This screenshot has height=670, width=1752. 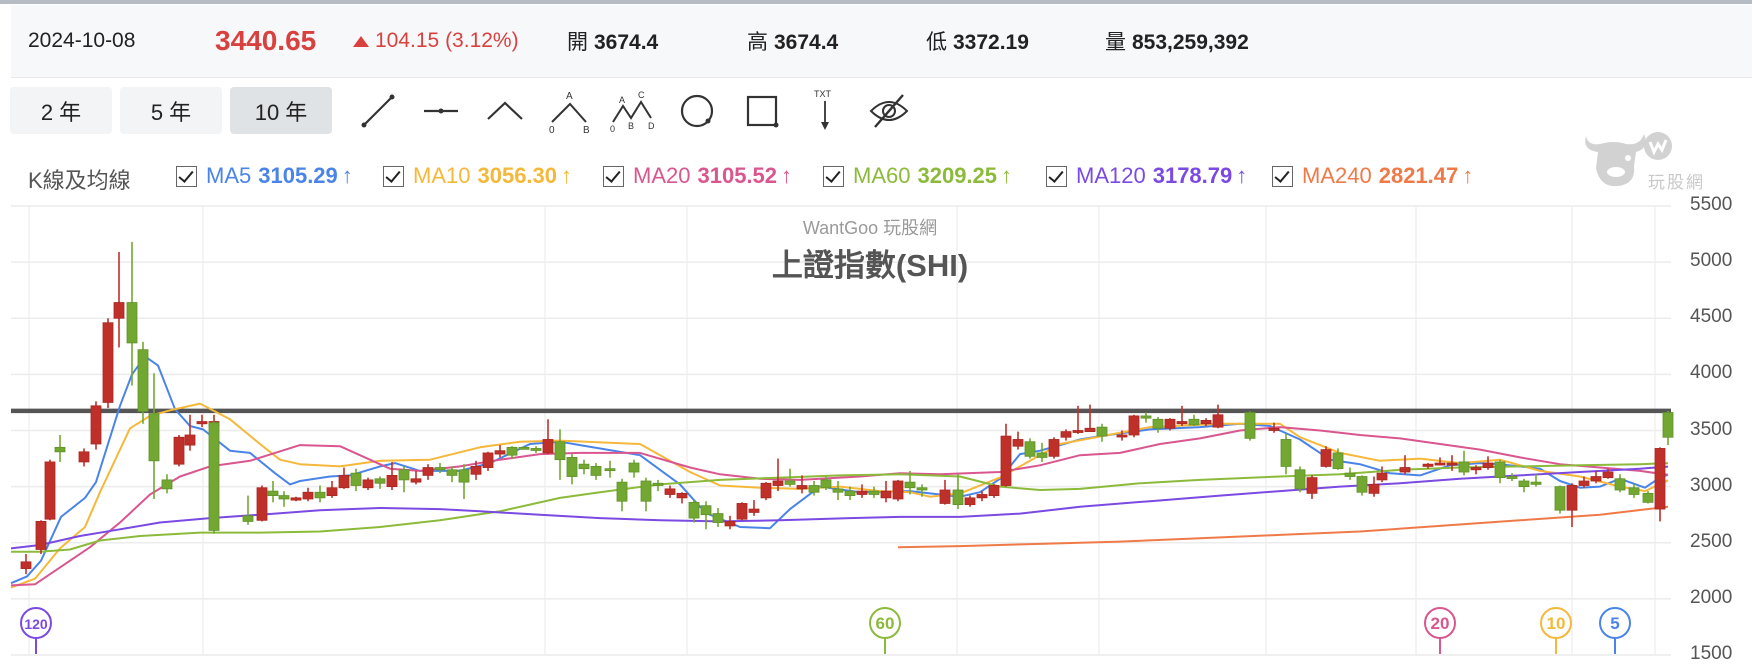 What do you see at coordinates (662, 175) in the screenshot?
I see `ma20-name: MA20` at bounding box center [662, 175].